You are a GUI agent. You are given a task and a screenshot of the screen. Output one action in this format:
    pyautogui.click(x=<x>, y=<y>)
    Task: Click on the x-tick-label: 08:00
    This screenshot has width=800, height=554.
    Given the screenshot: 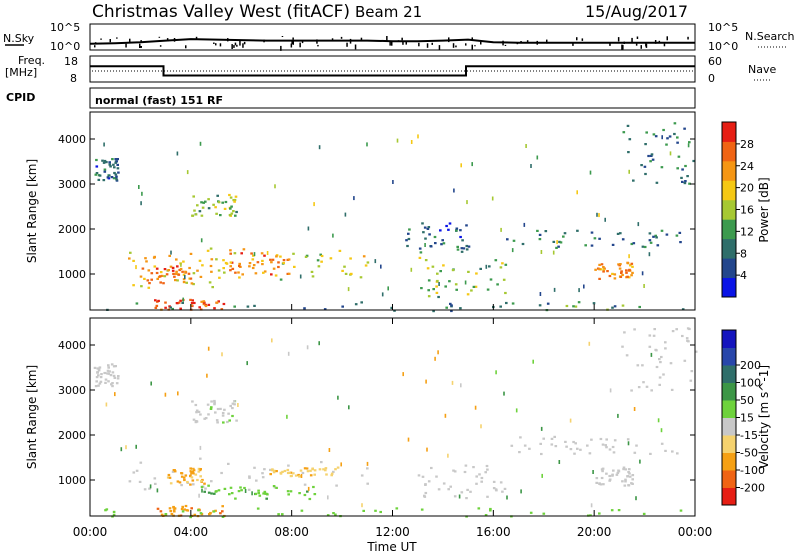 What is the action you would take?
    pyautogui.click(x=291, y=532)
    